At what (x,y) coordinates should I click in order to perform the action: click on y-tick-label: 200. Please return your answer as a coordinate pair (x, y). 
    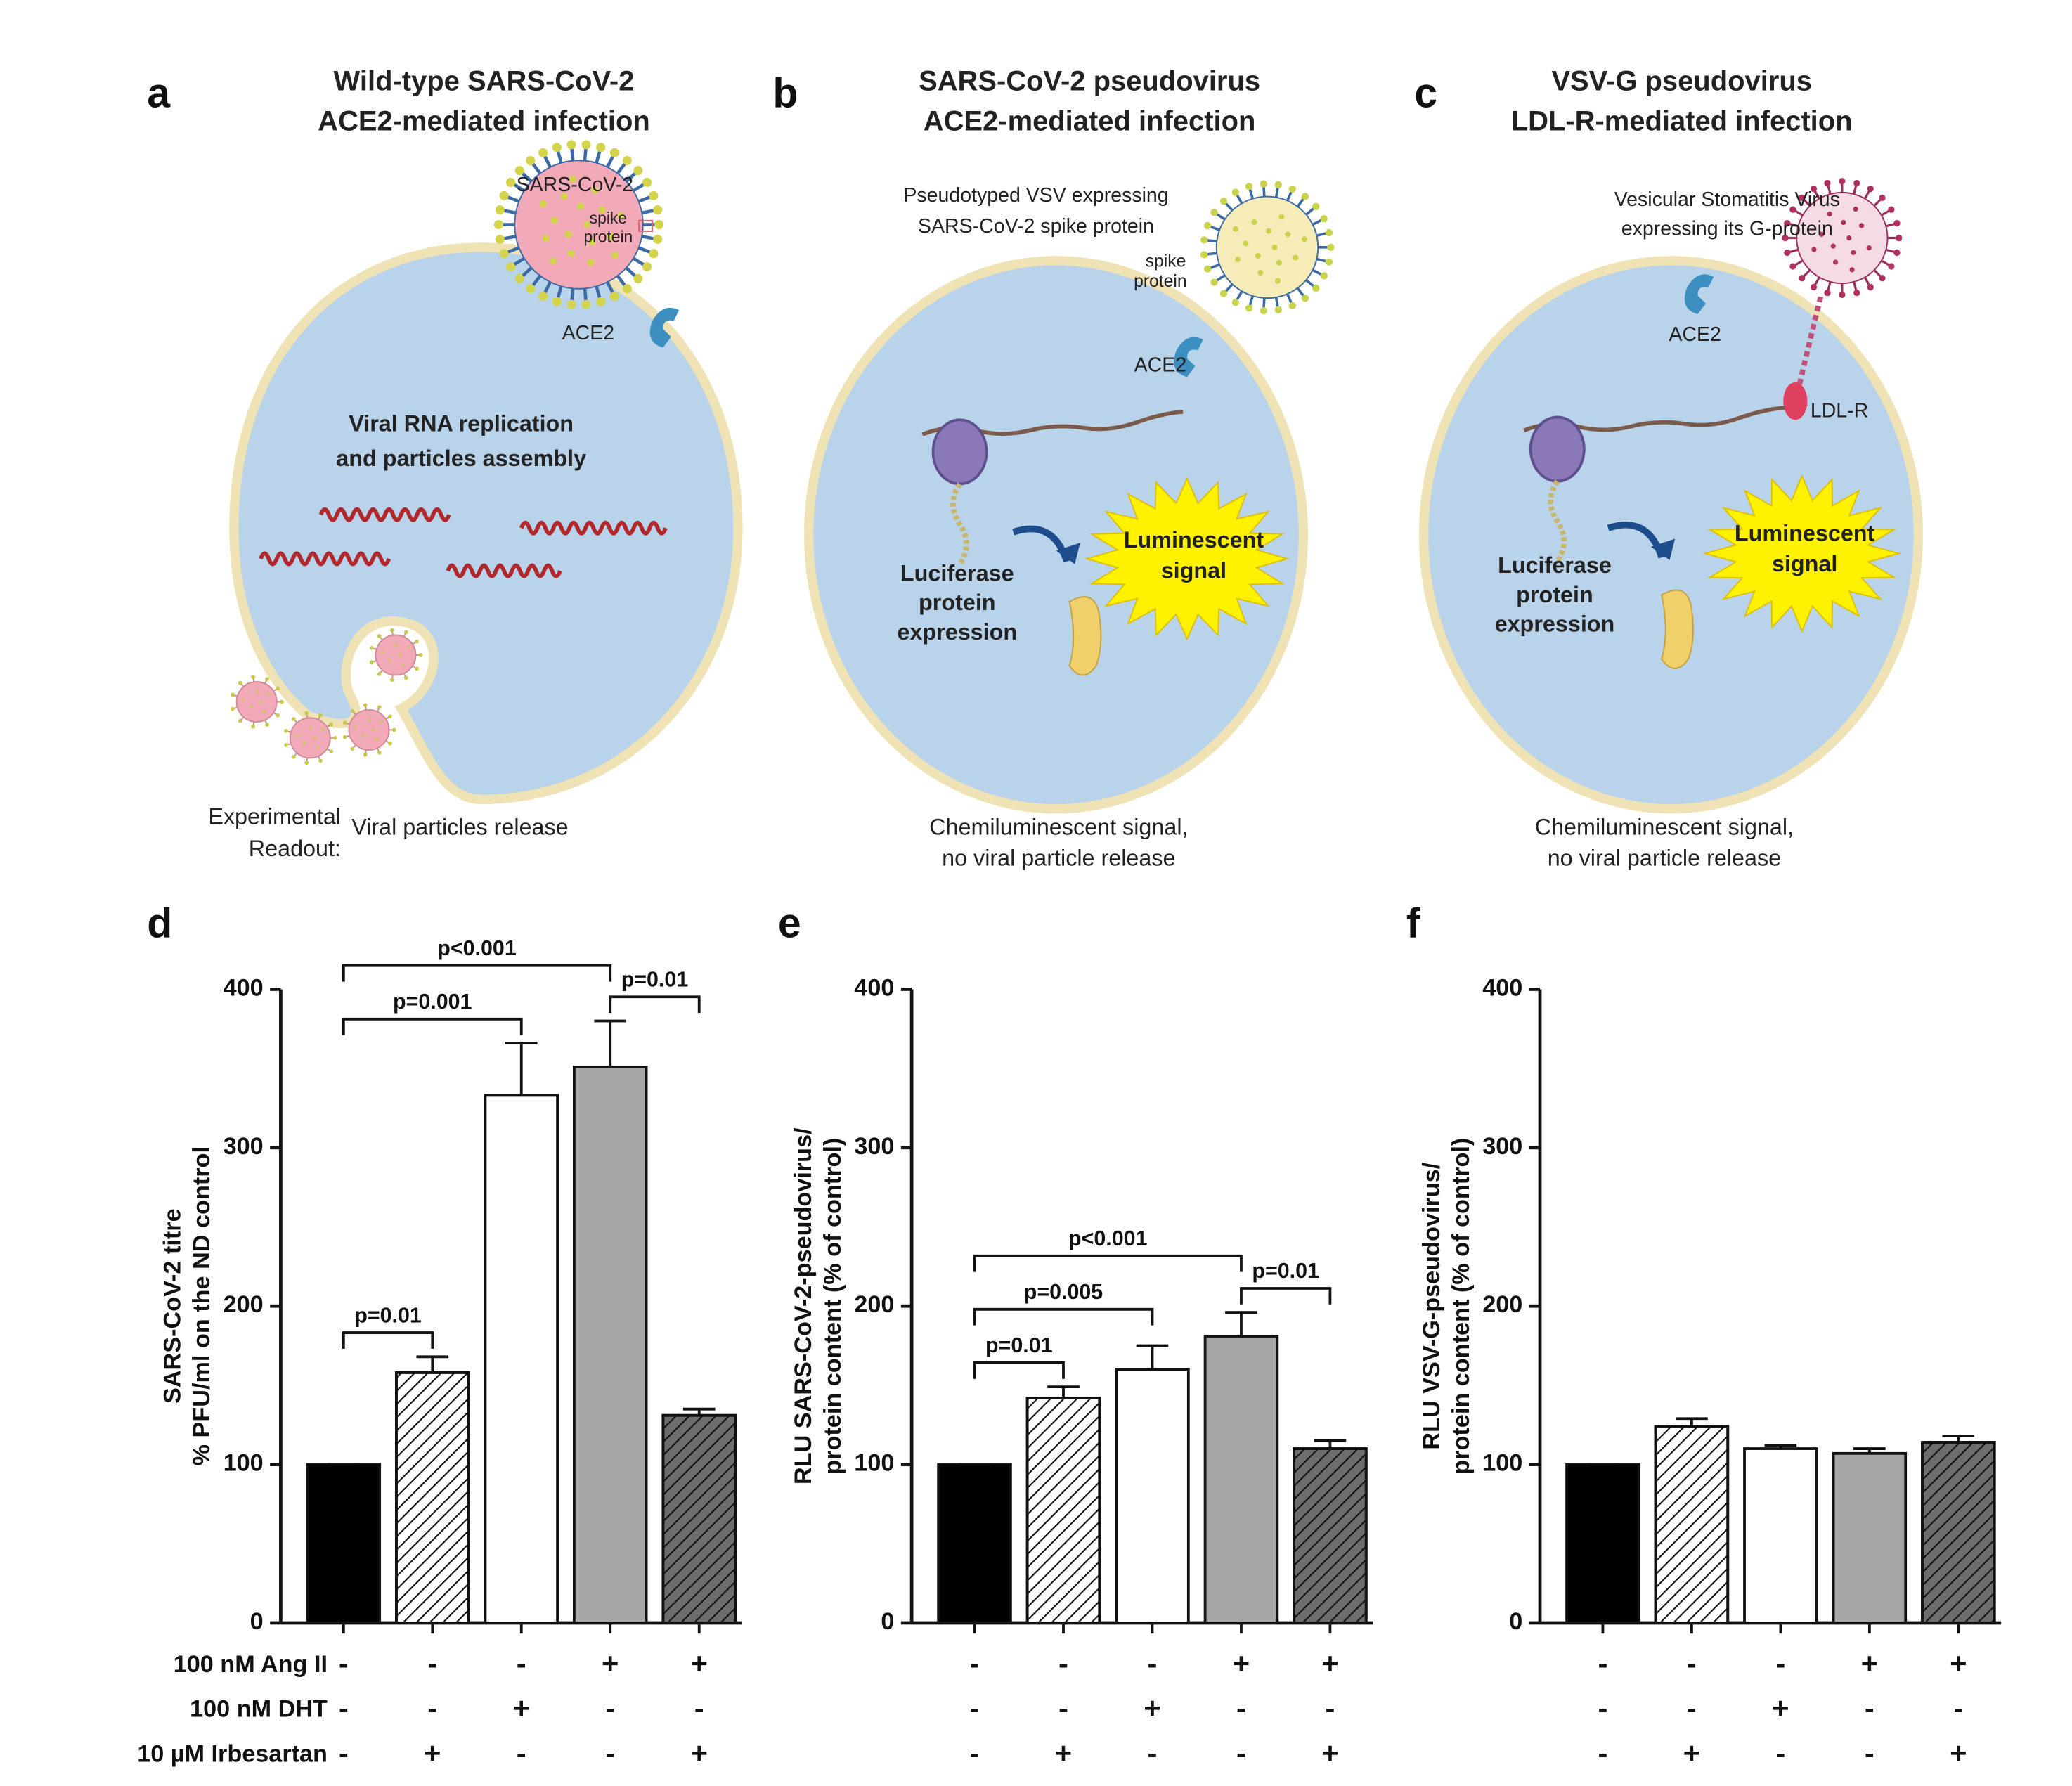
    Looking at the image, I should click on (244, 1304).